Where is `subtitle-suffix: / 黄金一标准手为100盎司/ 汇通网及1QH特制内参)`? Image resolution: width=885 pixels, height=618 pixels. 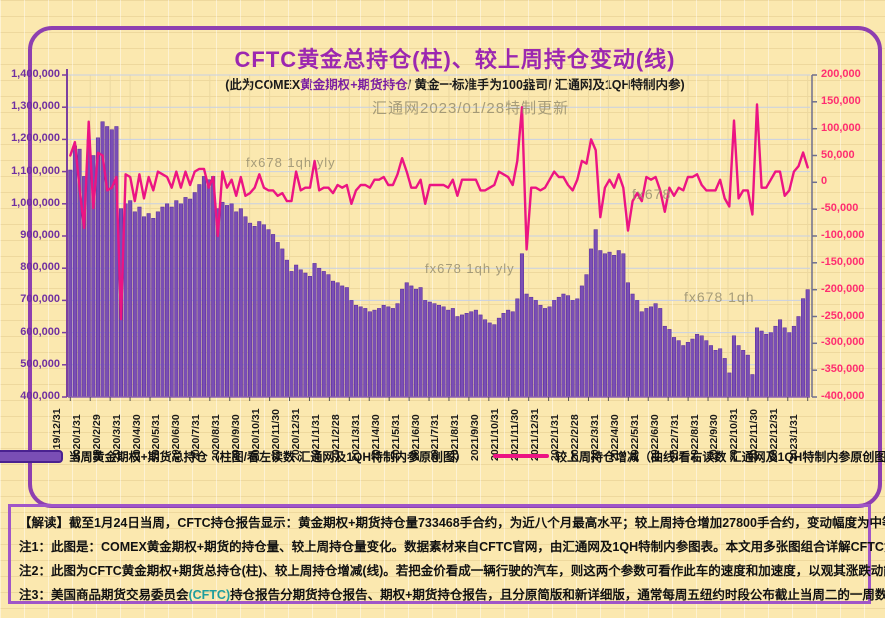 subtitle-suffix: / 黄金一标准手为100盎司/ 汇通网及1QH特制内参) is located at coordinates (546, 85).